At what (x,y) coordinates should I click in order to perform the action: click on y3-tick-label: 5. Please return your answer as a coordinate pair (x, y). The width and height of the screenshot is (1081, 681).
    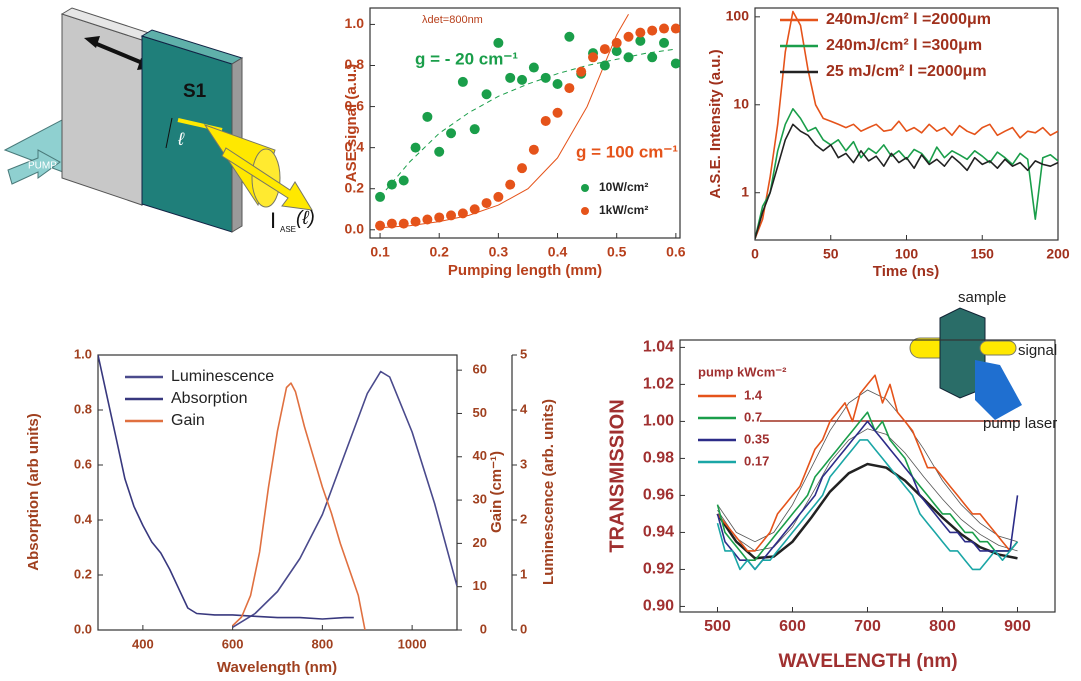
    Looking at the image, I should click on (523, 353).